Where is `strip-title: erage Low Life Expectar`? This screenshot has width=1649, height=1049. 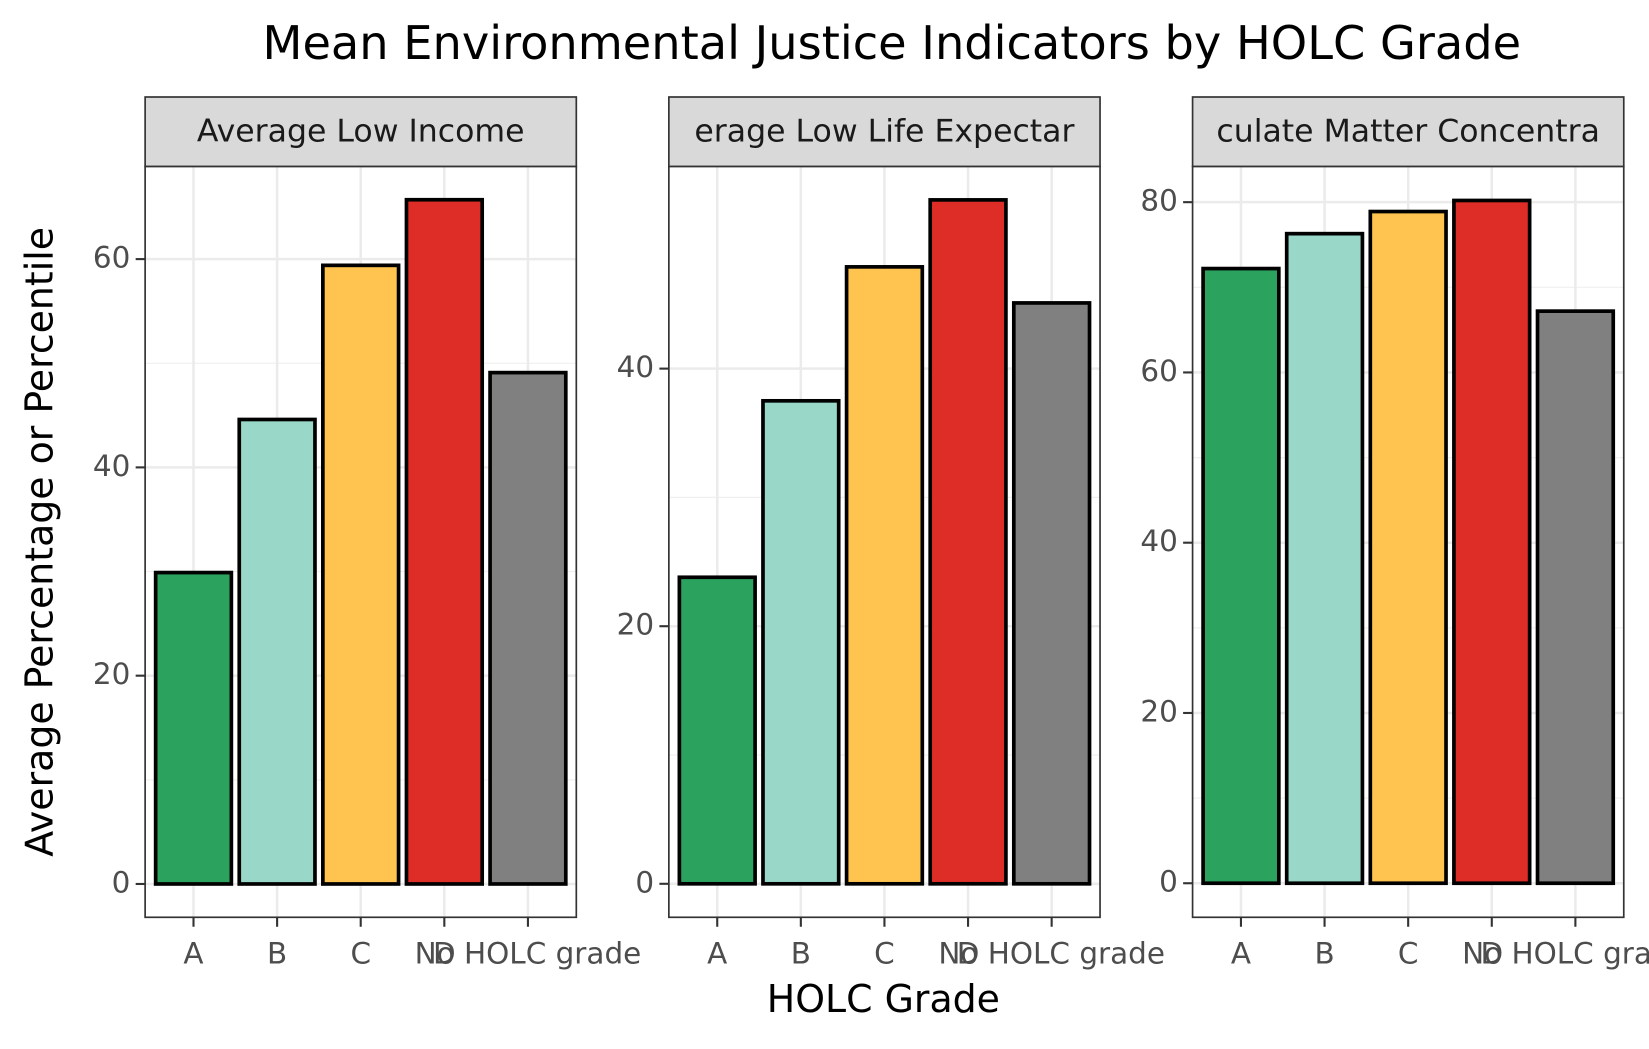
strip-title: erage Low Life Expectar is located at coordinates (884, 132).